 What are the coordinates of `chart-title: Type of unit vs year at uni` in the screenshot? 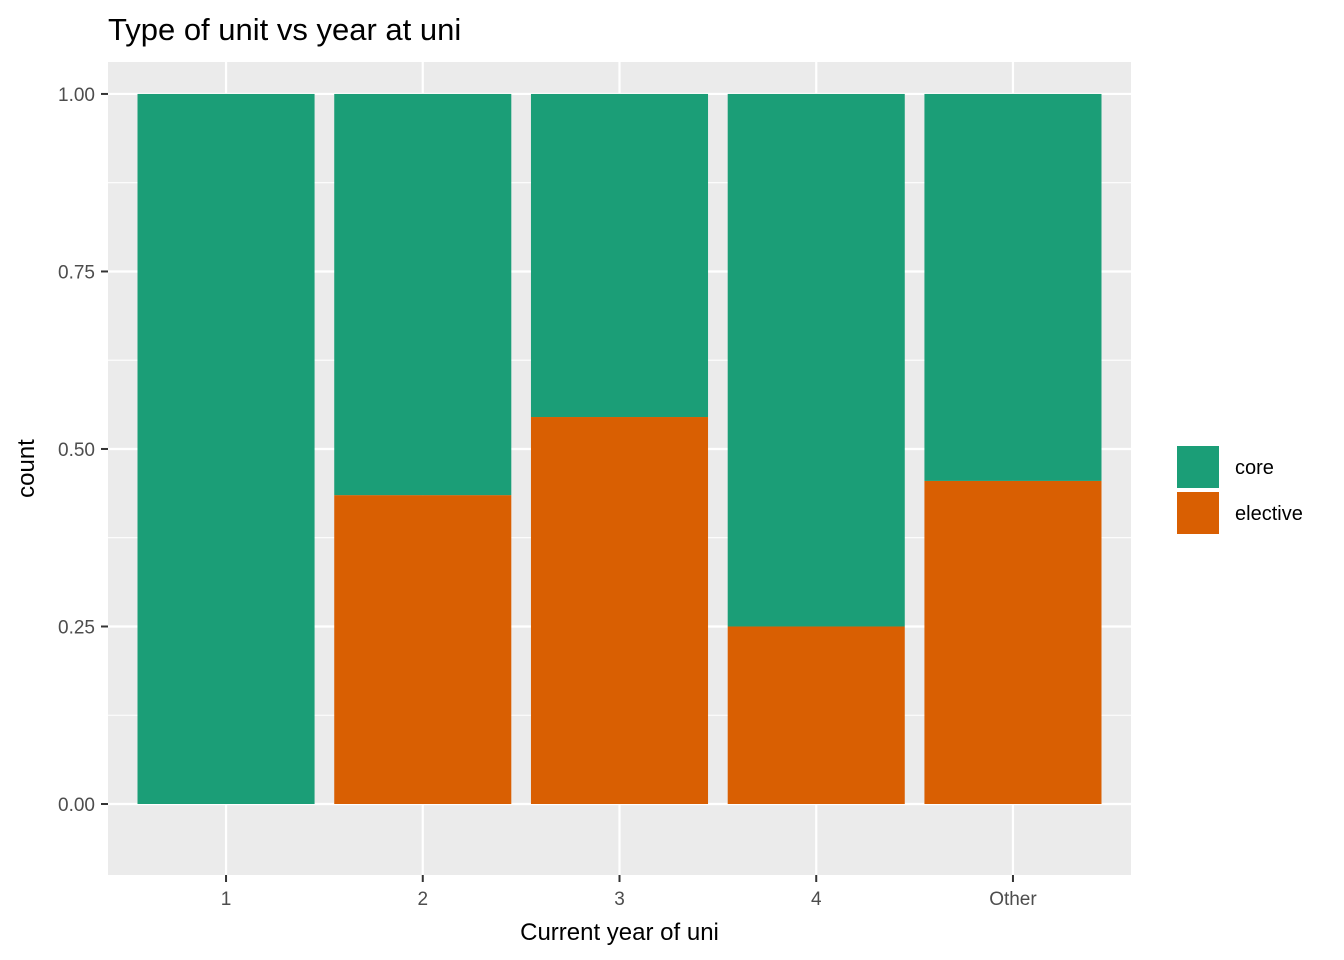 It's located at (284, 29).